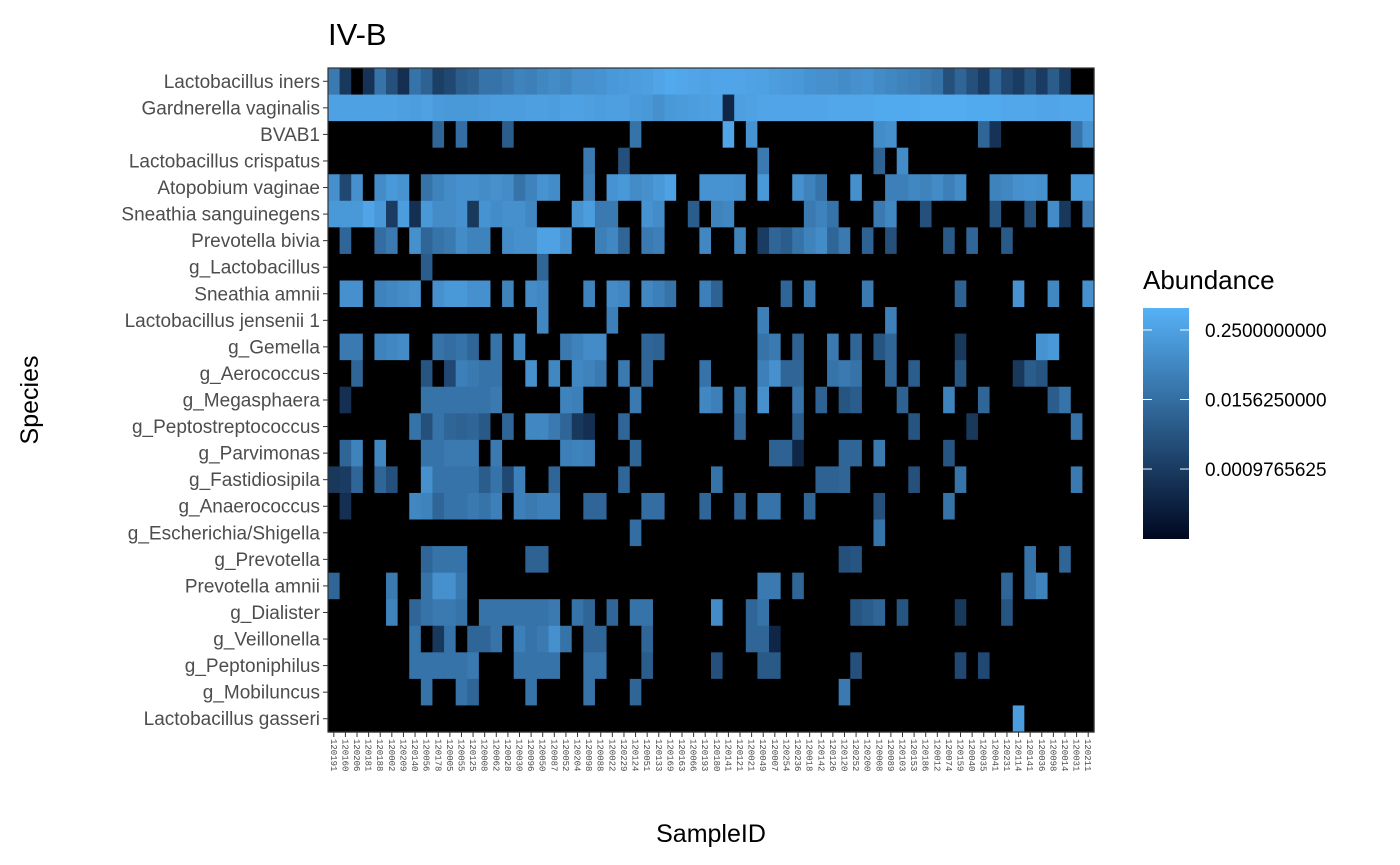 The image size is (1400, 865). What do you see at coordinates (890, 755) in the screenshot?
I see `x-tick-label: 120089` at bounding box center [890, 755].